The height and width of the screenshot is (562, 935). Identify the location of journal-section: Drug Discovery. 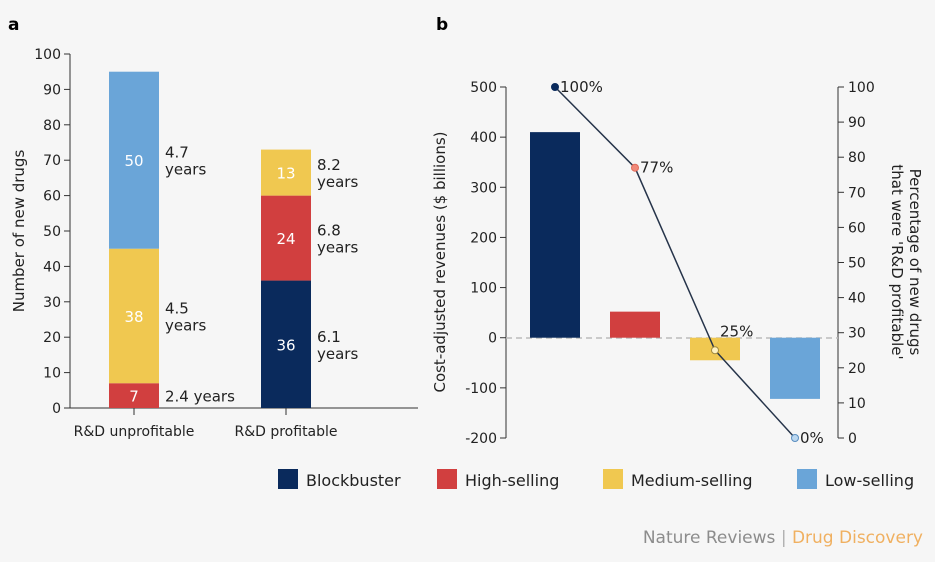
(857, 538).